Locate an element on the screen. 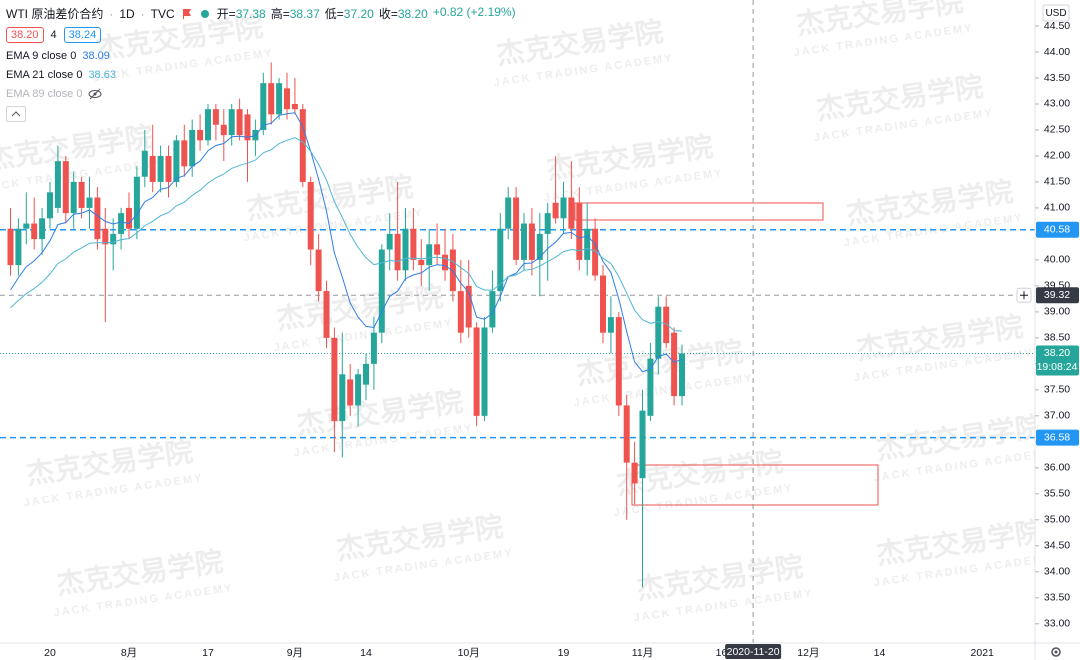  legend-ema89: EMA 89 close 0 is located at coordinates (54, 94).